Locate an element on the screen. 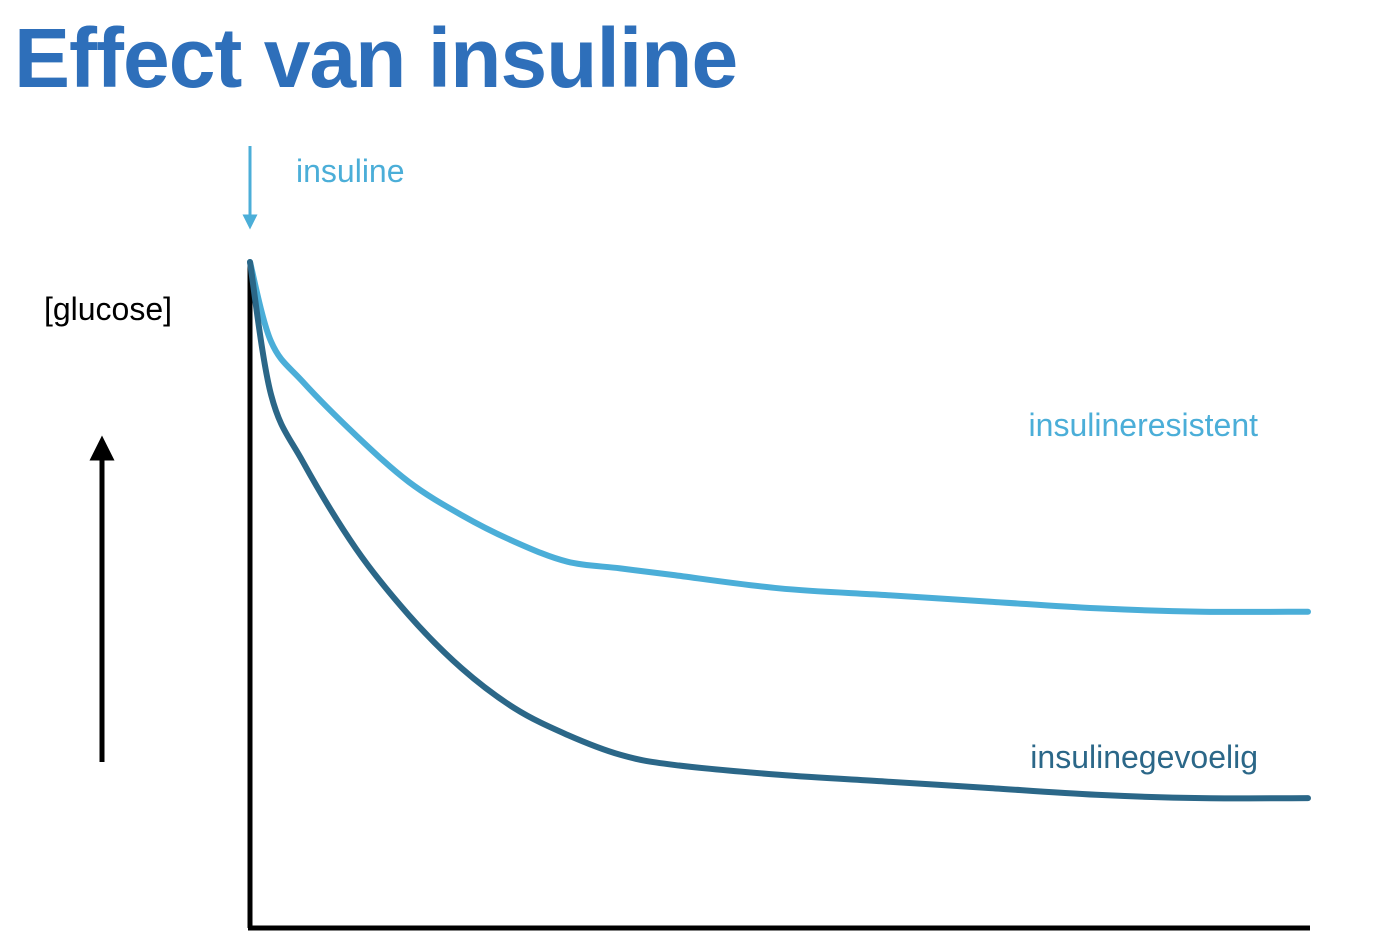 This screenshot has width=1400, height=950. page-title: Effect van insuline is located at coordinates (376, 58).